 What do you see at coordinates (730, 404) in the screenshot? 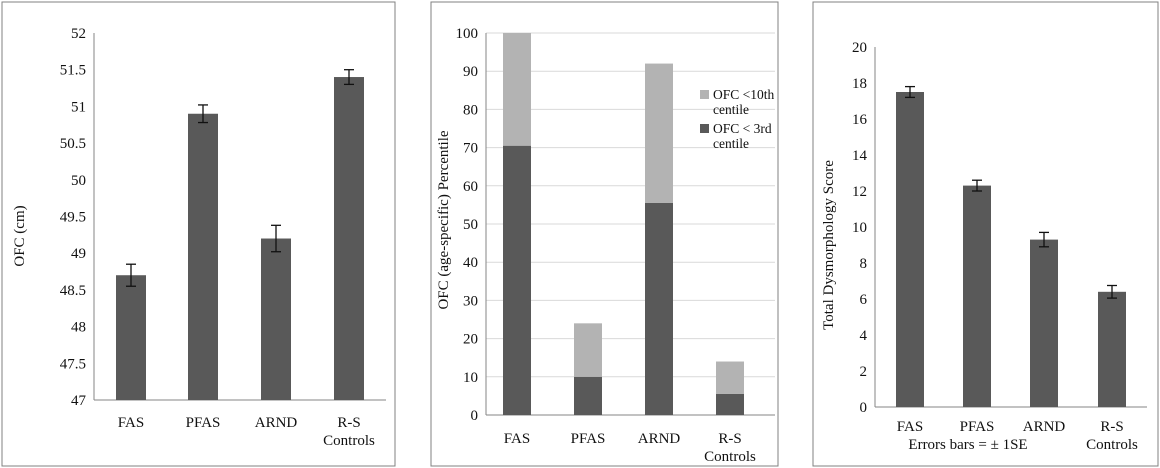
I see `bar-r-s-controls-ofc-3rd-centile` at bounding box center [730, 404].